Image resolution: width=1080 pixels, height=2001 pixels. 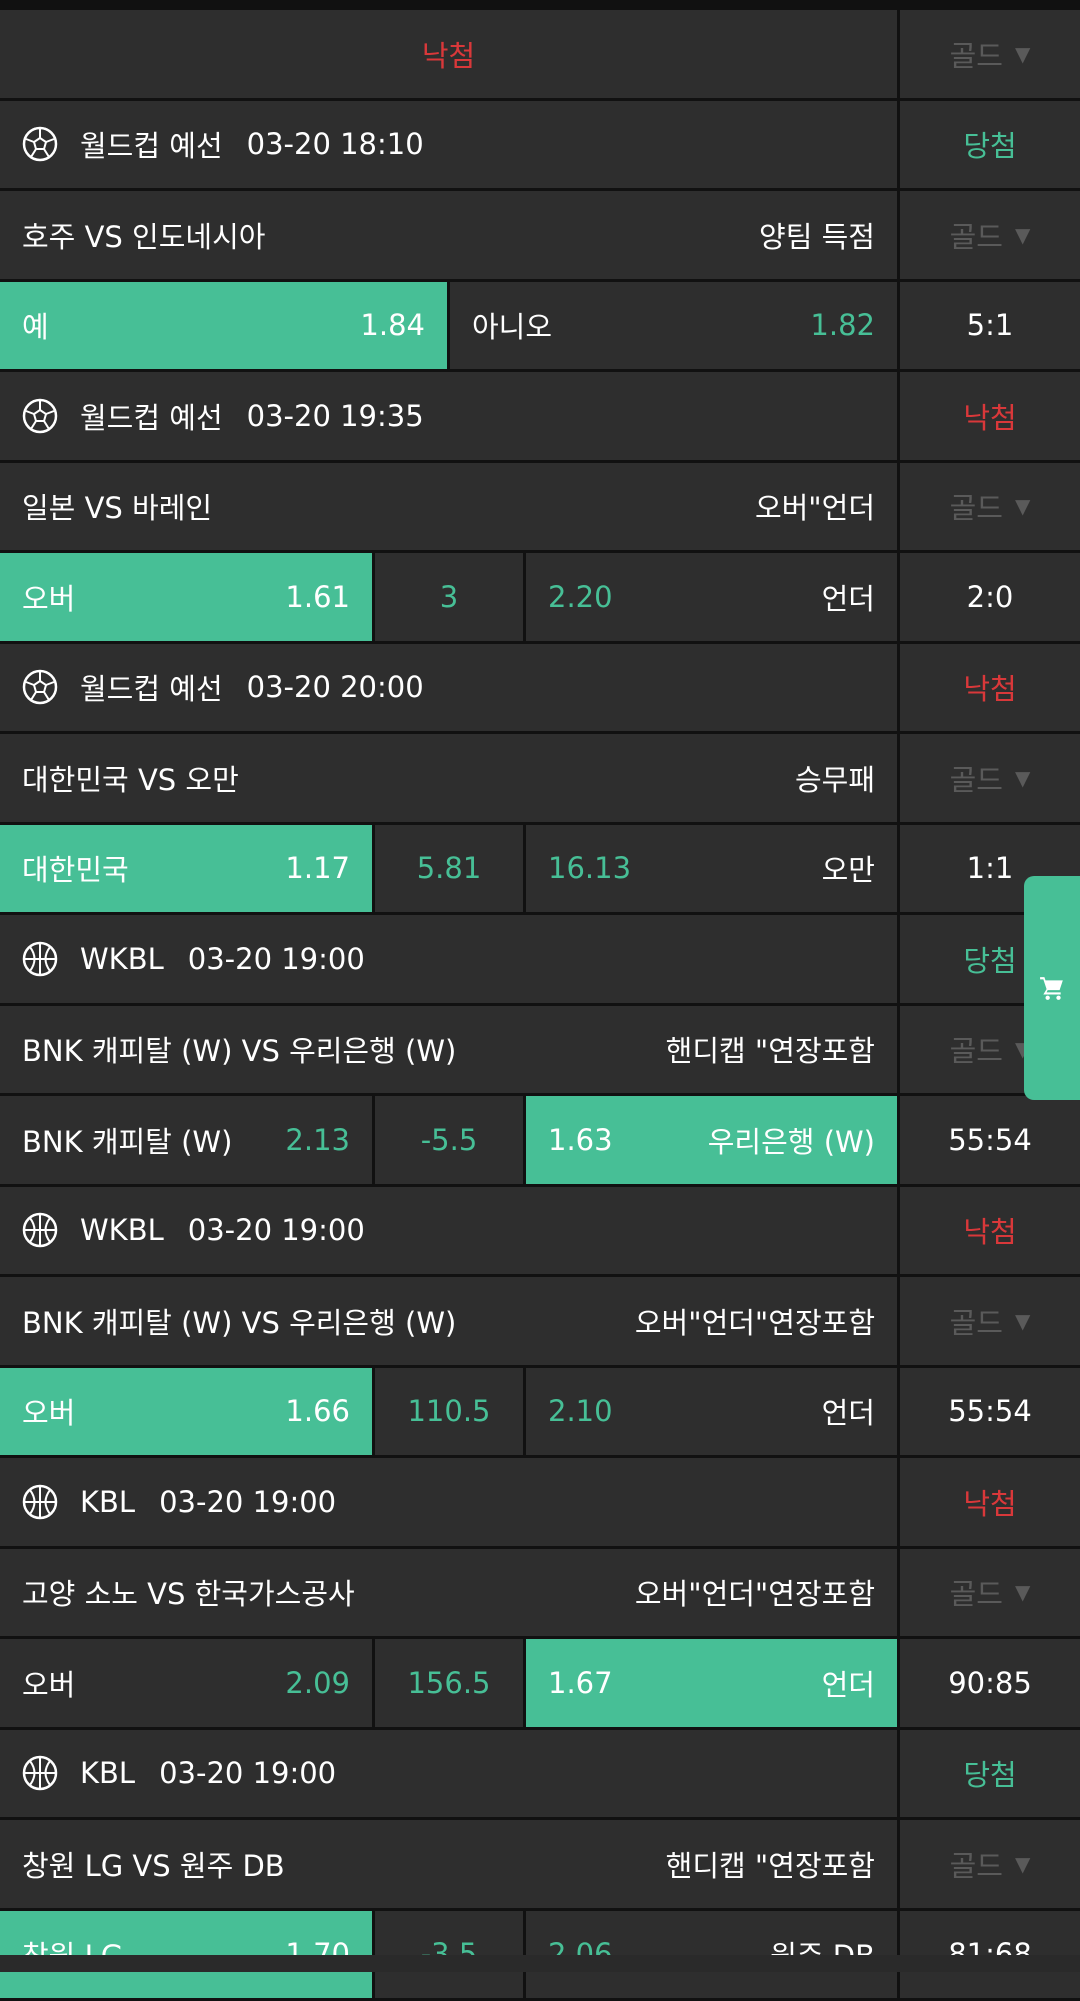 I want to click on option-label: 언더, so click(x=848, y=597).